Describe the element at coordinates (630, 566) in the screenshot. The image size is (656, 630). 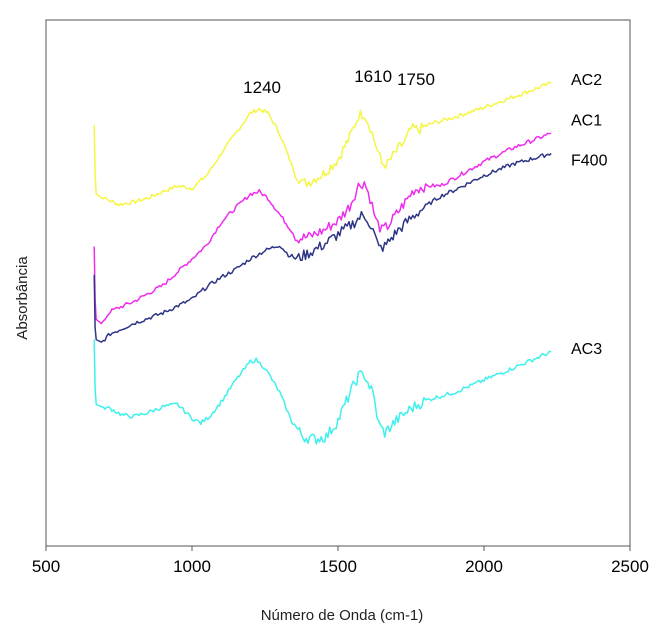
I see `x-tick-label: 2500` at that location.